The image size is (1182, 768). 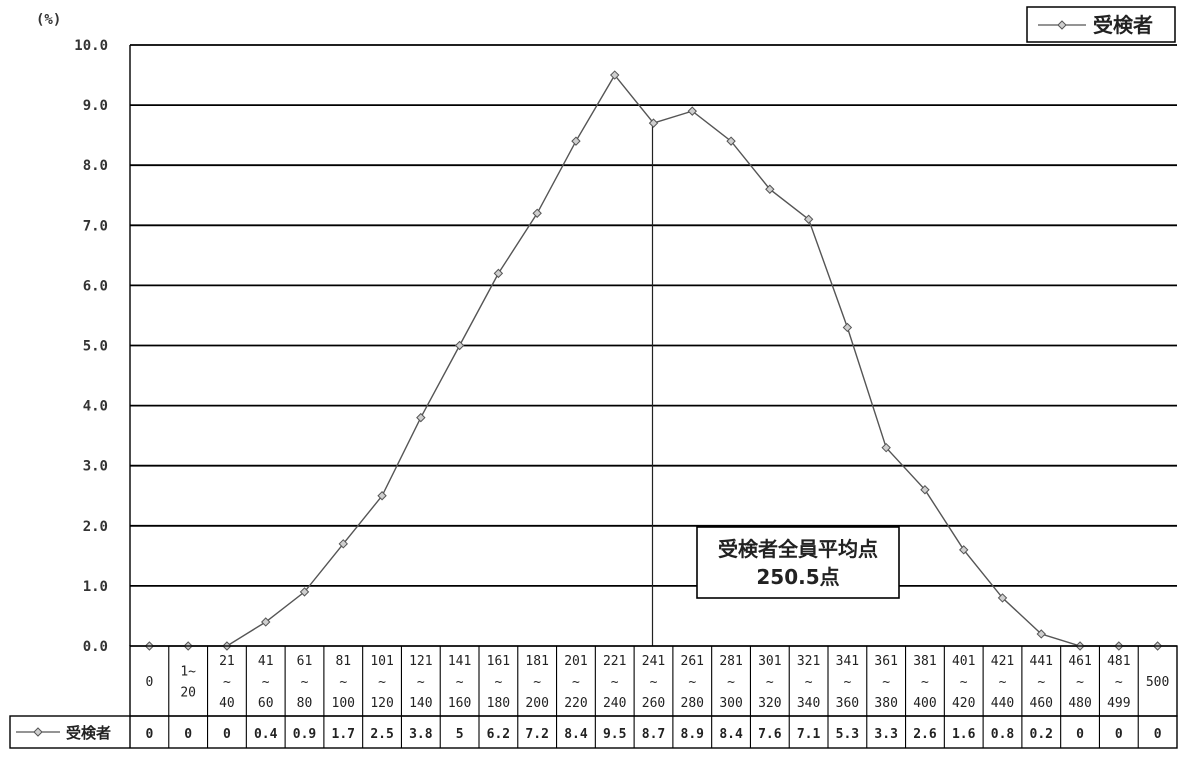 What do you see at coordinates (614, 661) in the screenshot?
I see `category-label: 221` at bounding box center [614, 661].